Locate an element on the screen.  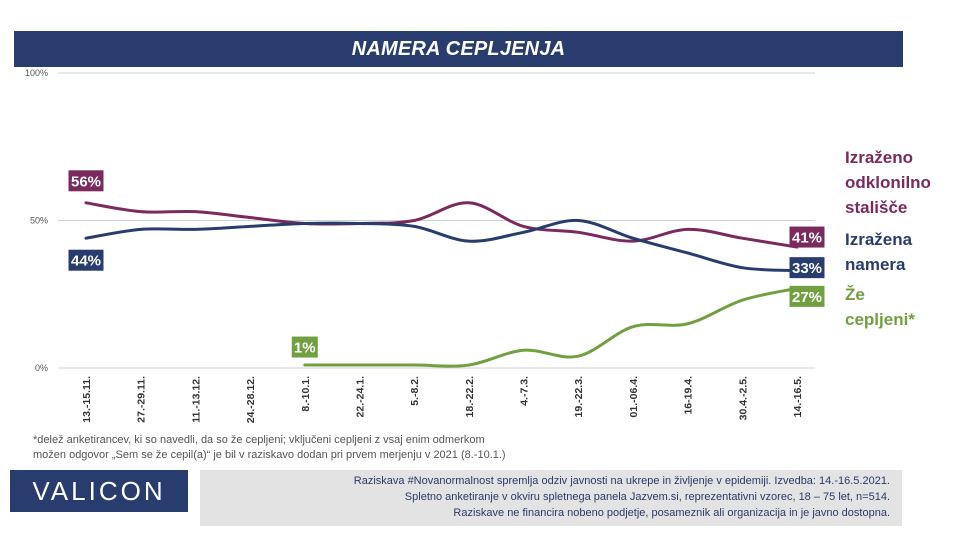
data-label: 56% is located at coordinates (86, 181).